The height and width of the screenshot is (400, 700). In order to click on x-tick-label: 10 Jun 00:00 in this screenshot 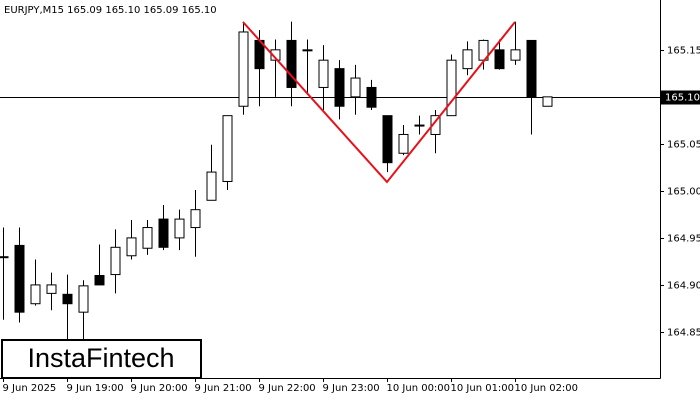, I will do `click(419, 388)`.